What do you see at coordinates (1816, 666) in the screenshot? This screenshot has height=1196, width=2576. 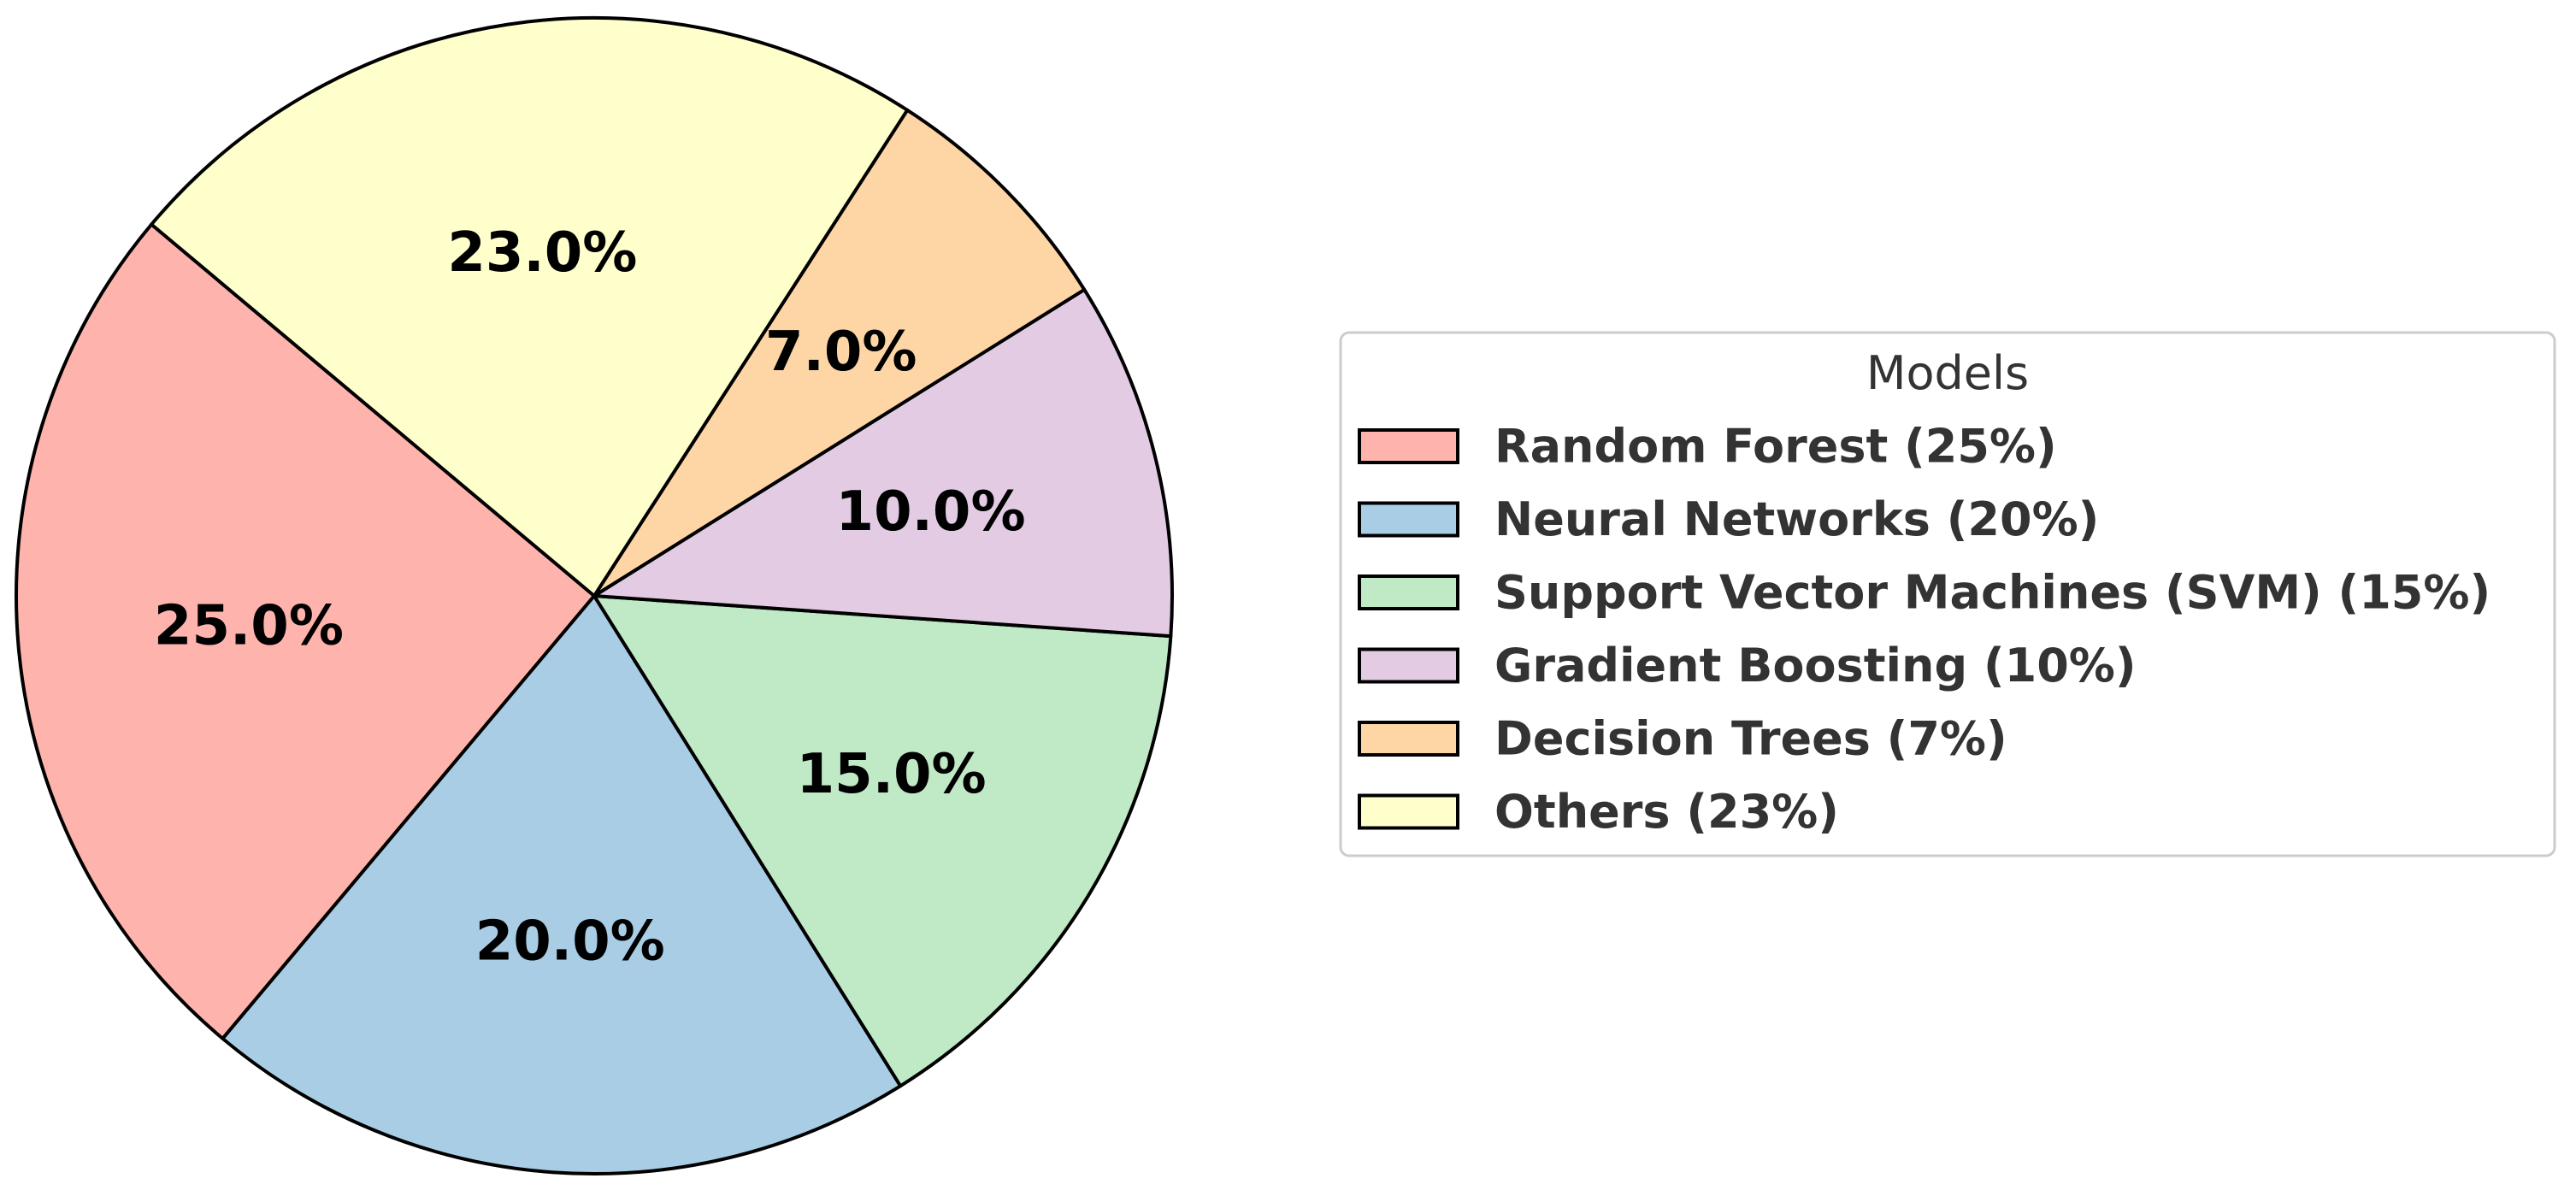 I see `legend-label-4: Gradient Boosting (10%)` at bounding box center [1816, 666].